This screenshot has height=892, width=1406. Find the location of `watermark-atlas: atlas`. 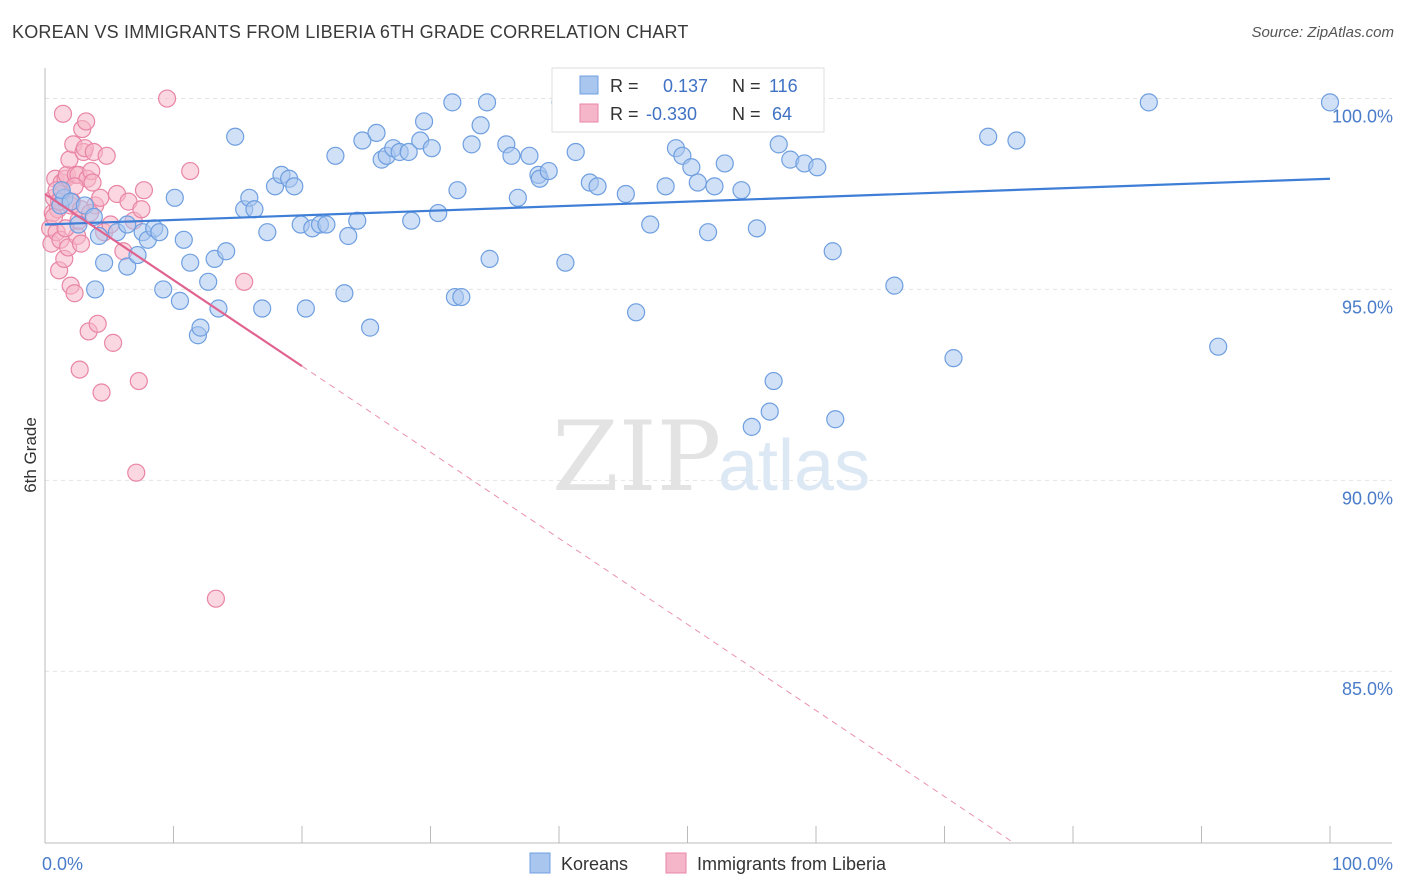

watermark-atlas: atlas is located at coordinates (794, 466).